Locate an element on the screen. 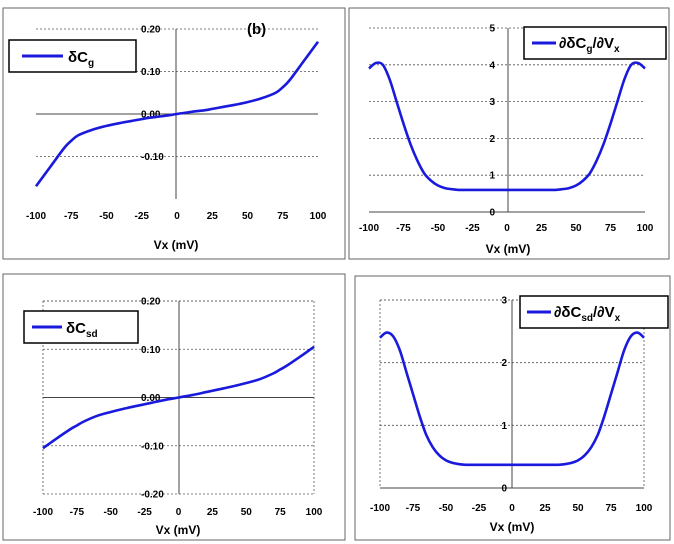 This screenshot has height=544, width=674. y-tick-labels: 0 1 2 3 4 5 is located at coordinates (492, 121).